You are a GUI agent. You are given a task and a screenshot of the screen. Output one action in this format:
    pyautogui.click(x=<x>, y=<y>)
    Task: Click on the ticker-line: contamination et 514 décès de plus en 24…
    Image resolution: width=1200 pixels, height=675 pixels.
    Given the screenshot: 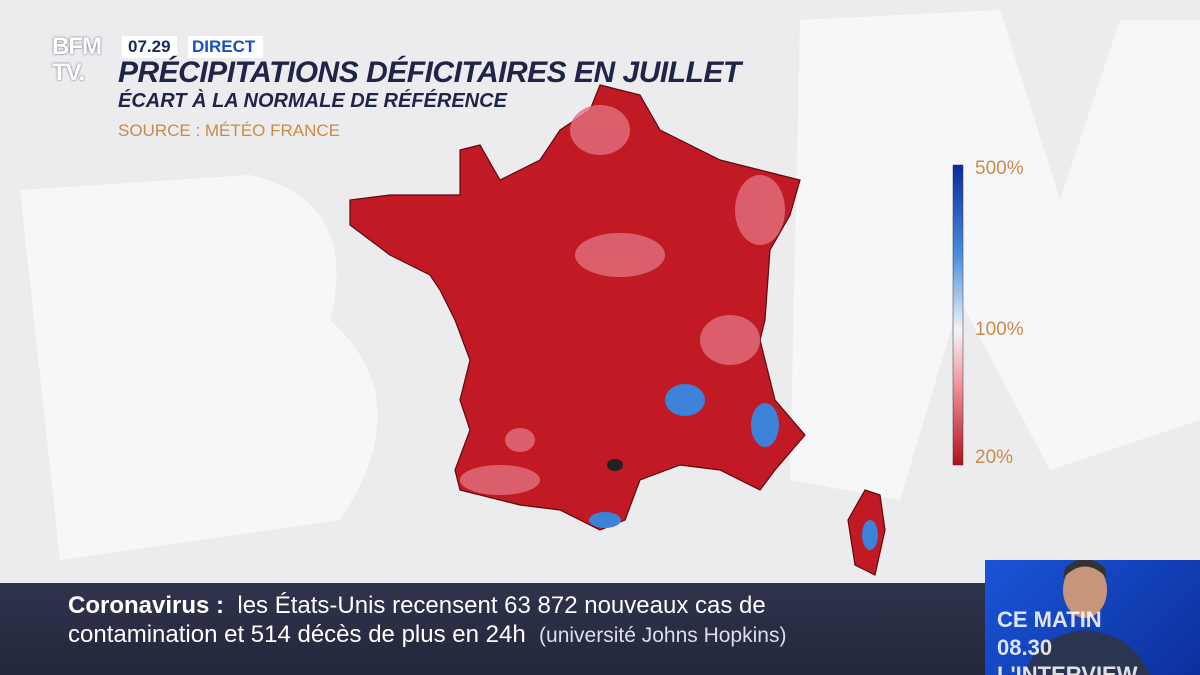 What is the action you would take?
    pyautogui.click(x=427, y=635)
    